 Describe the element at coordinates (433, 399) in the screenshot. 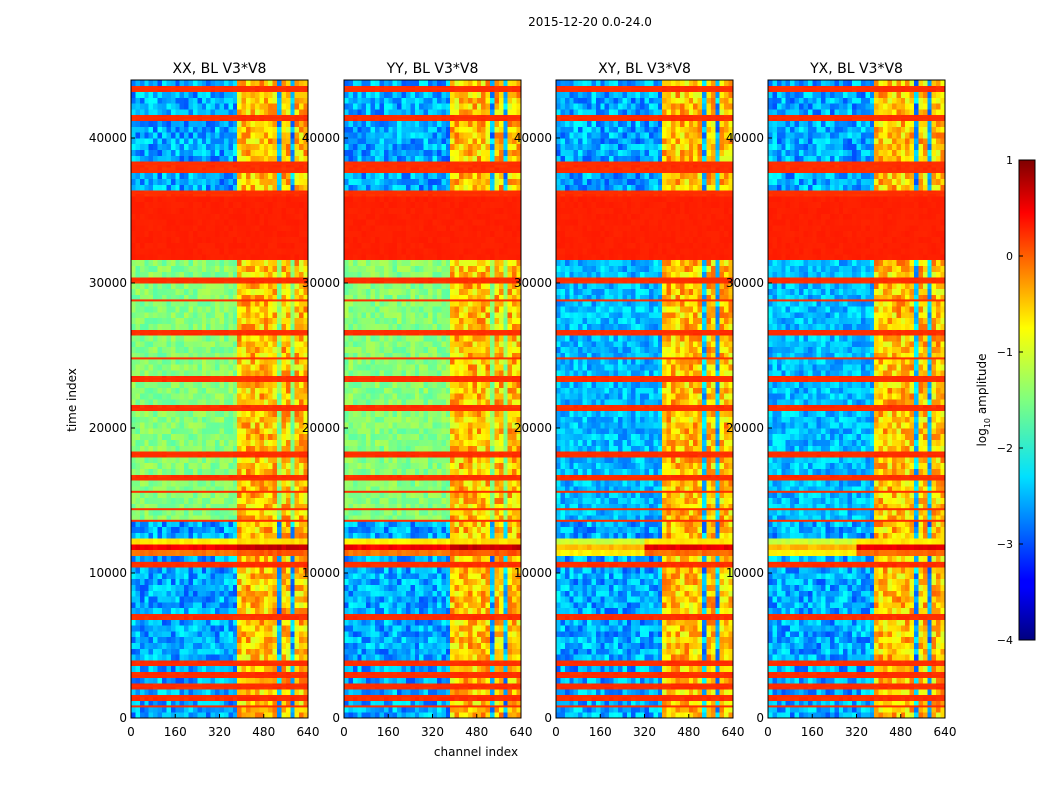

I see `heatmap-cells` at that location.